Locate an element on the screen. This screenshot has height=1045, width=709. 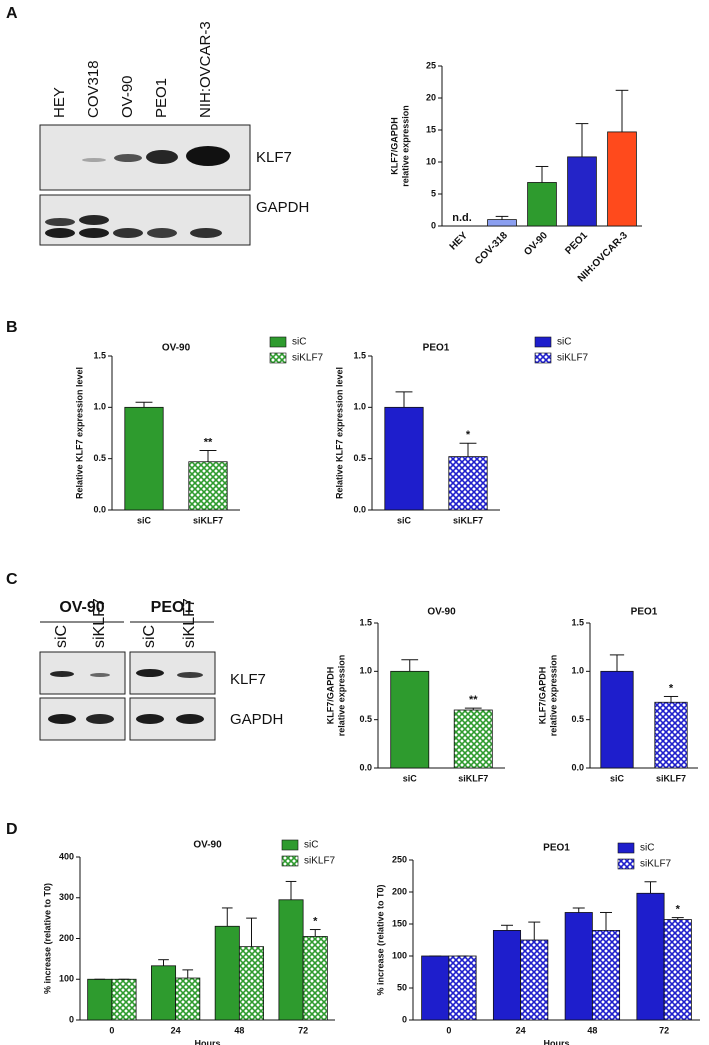
band-label: KLF7 is located at coordinates (274, 157).